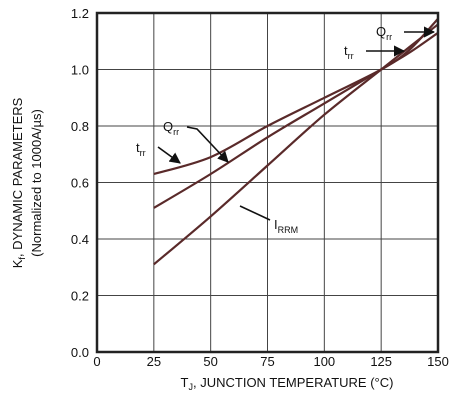 The width and height of the screenshot is (449, 394). Describe the element at coordinates (80, 183) in the screenshot. I see `y-tick-label: 0.6` at that location.